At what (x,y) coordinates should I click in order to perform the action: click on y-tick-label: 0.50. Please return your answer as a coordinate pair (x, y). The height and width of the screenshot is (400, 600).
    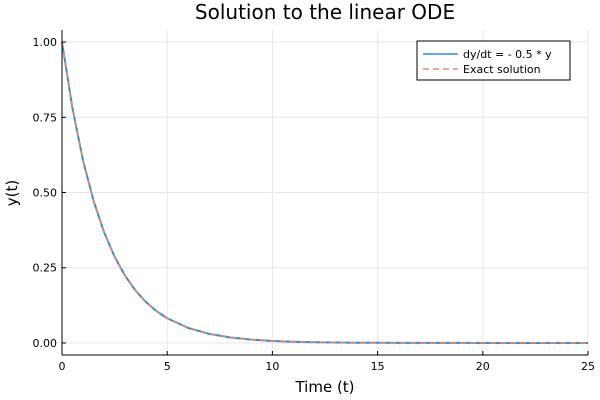
    Looking at the image, I should click on (45, 193).